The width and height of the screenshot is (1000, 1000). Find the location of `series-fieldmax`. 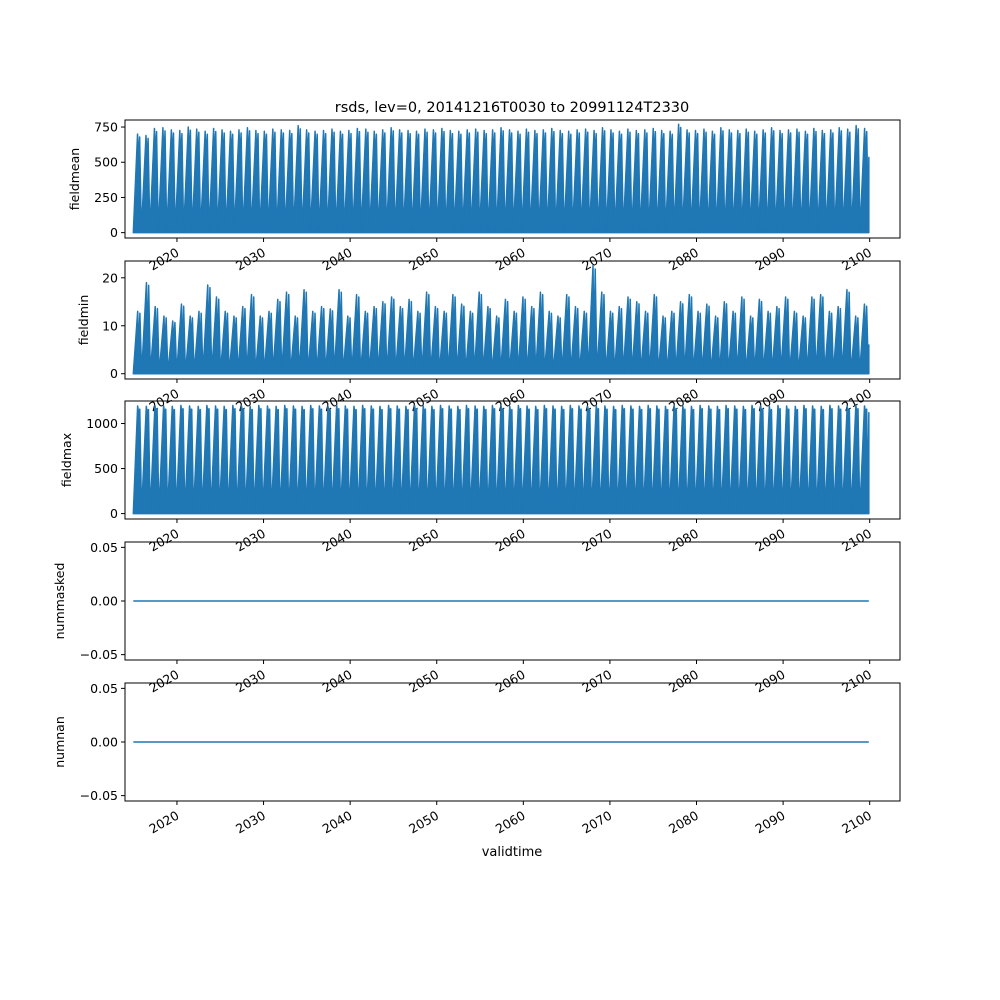

series-fieldmax is located at coordinates (501, 459).